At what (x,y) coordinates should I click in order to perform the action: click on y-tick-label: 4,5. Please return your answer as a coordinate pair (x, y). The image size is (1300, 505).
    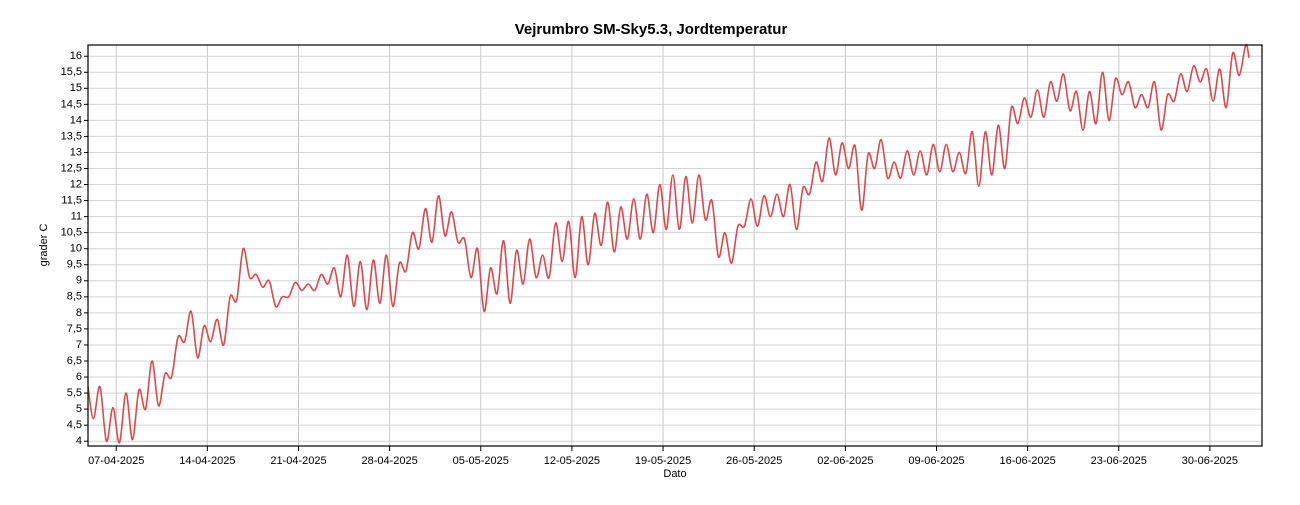
    Looking at the image, I should click on (74, 425).